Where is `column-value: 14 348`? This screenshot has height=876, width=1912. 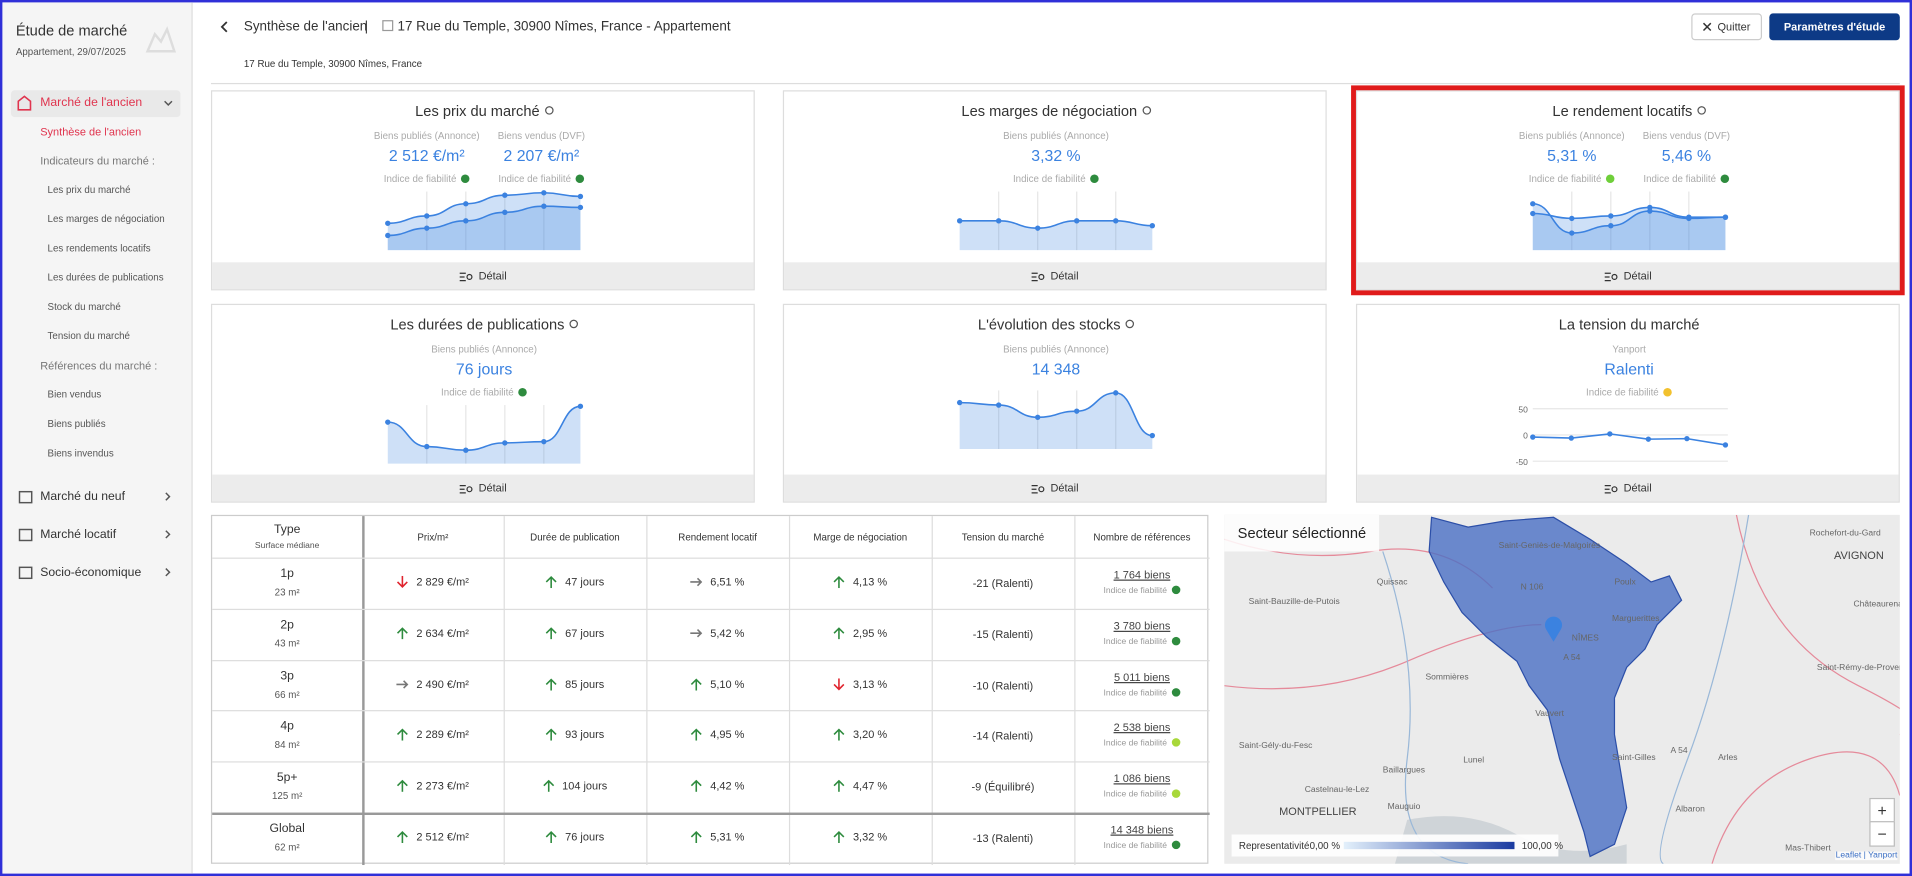 column-value: 14 348 is located at coordinates (1056, 369).